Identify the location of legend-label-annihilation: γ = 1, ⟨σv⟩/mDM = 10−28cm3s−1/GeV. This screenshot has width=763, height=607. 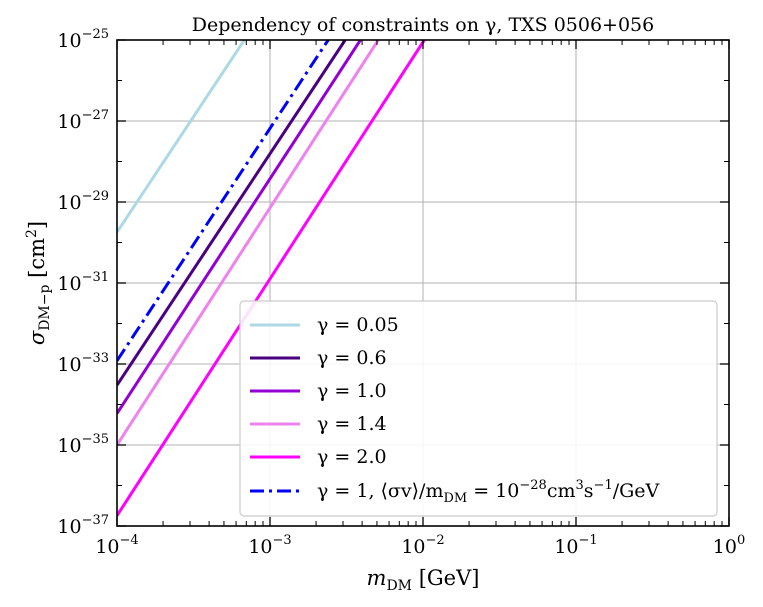
(488, 492).